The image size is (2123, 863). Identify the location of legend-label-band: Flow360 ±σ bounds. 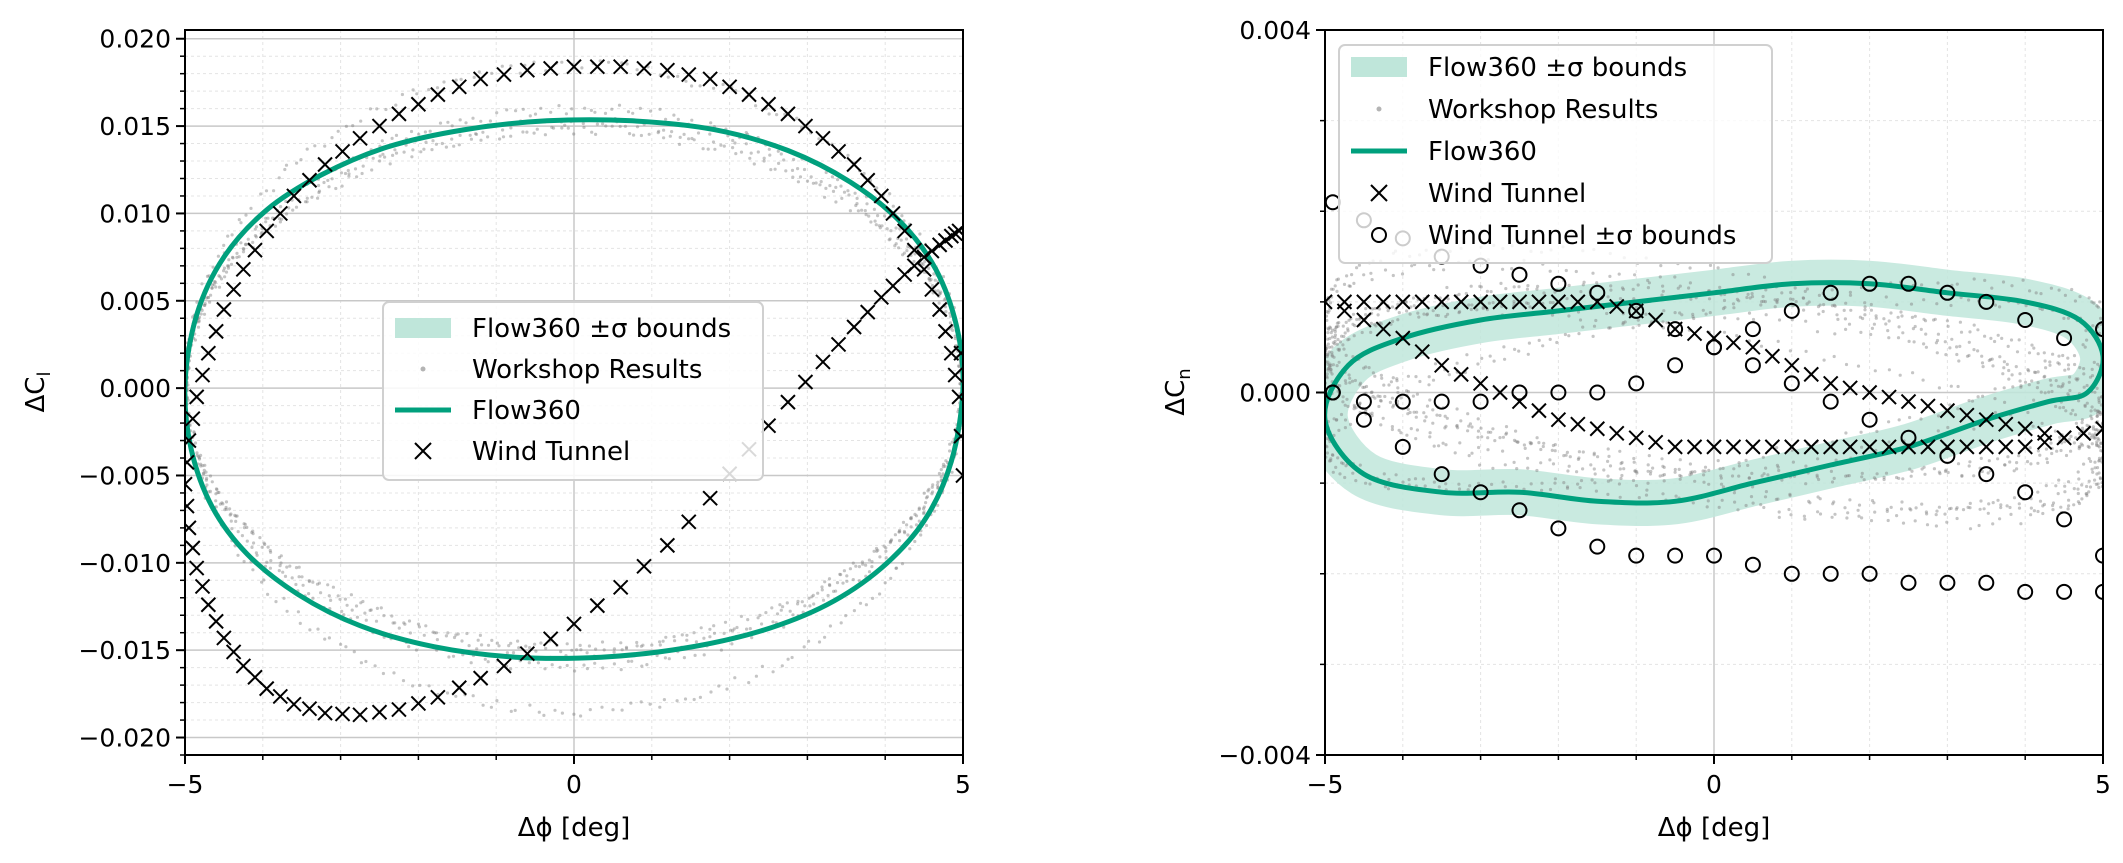
(1557, 68).